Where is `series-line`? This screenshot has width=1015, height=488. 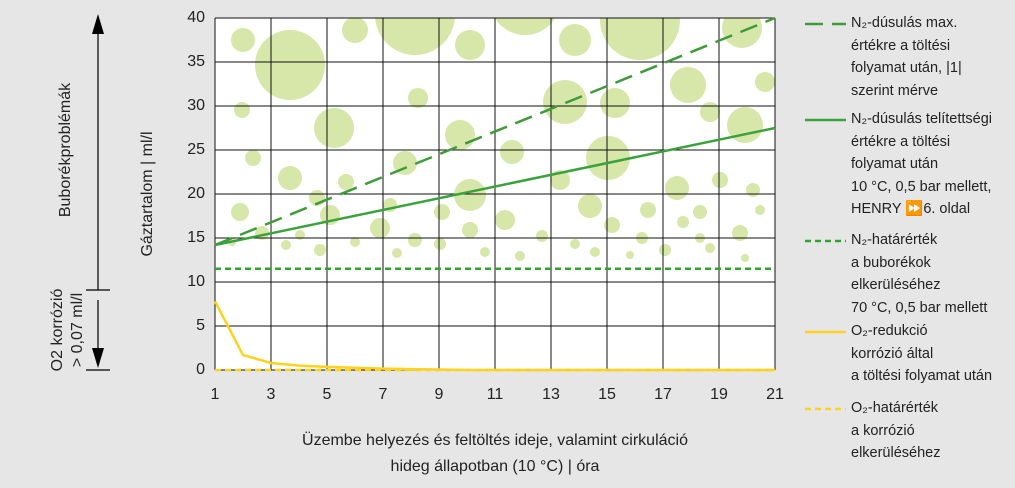
series-line is located at coordinates (495, 186).